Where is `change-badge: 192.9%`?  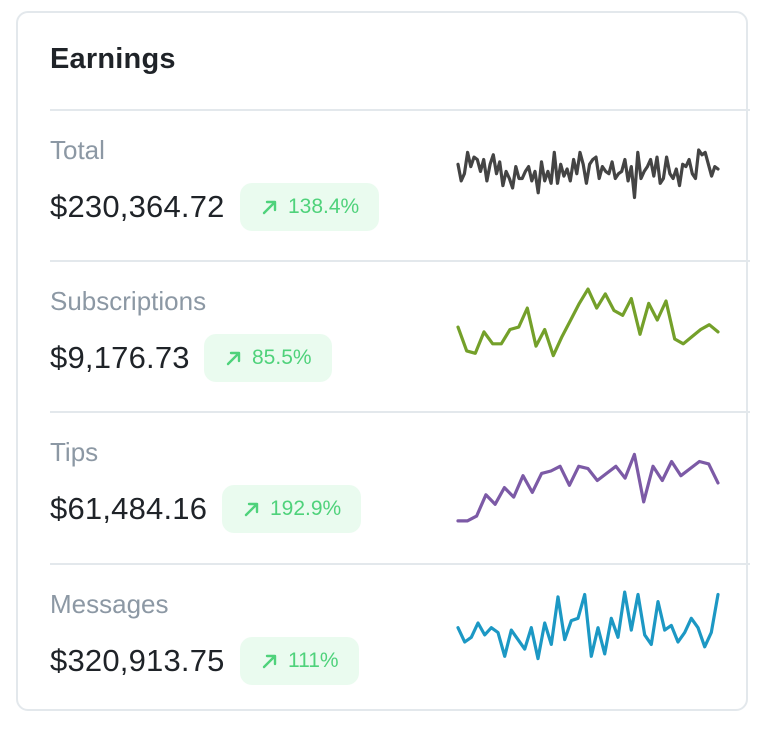 change-badge: 192.9% is located at coordinates (292, 509).